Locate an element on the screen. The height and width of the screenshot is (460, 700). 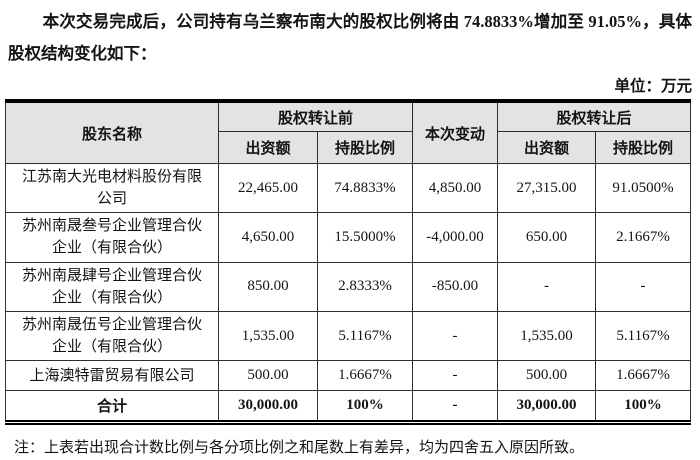
shareholder-name-cell: 苏州南晟伍号企业管理合伙企业（有限合伙） is located at coordinates (112, 336).